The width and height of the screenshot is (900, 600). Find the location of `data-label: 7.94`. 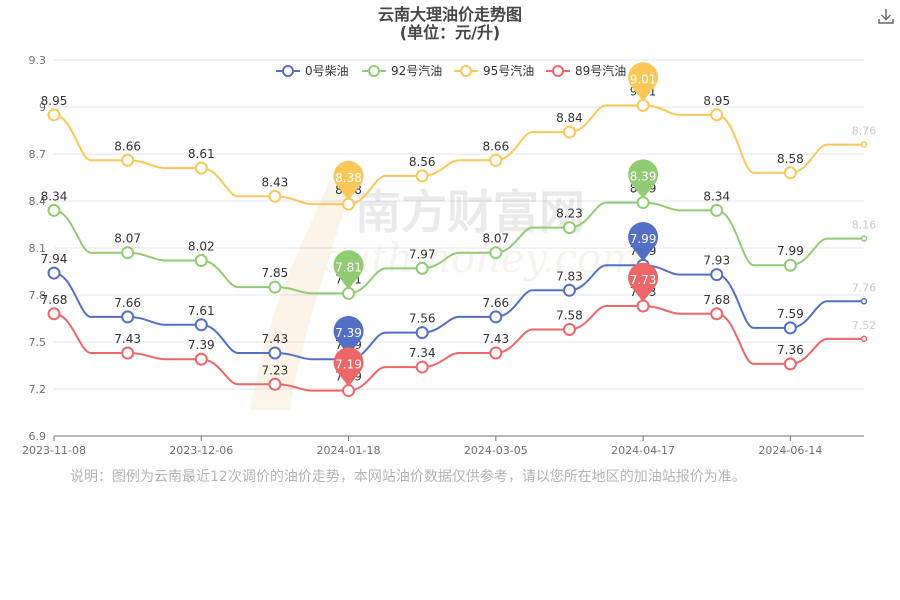

data-label: 7.94 is located at coordinates (54, 259).